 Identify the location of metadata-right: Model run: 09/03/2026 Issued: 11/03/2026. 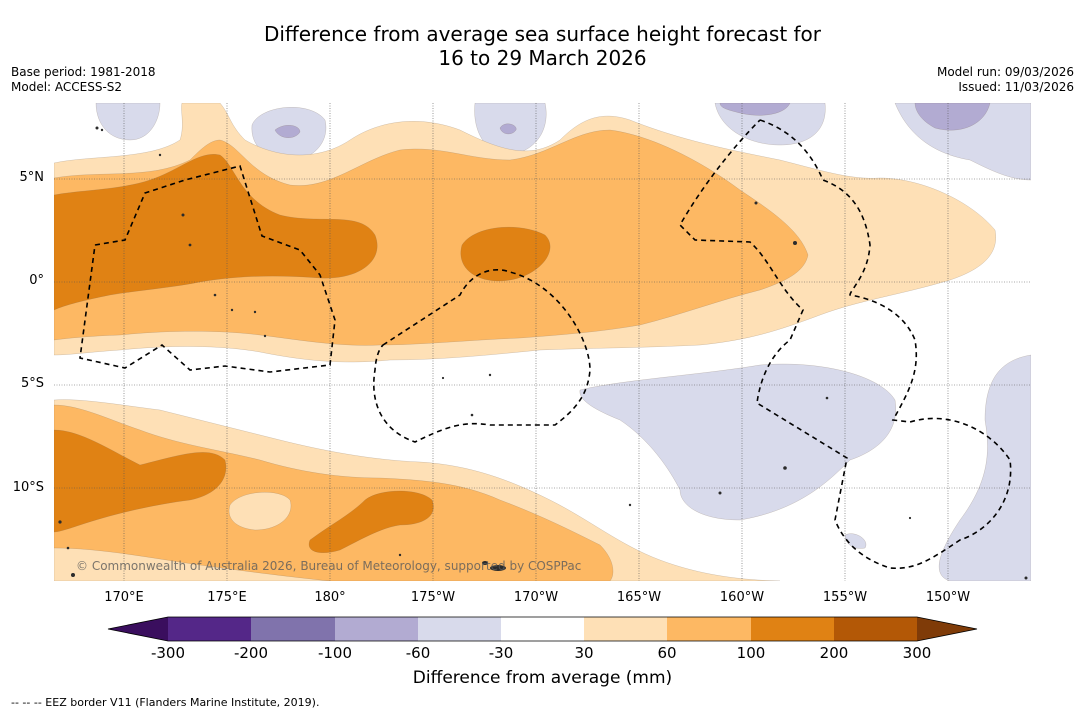
(1005, 80).